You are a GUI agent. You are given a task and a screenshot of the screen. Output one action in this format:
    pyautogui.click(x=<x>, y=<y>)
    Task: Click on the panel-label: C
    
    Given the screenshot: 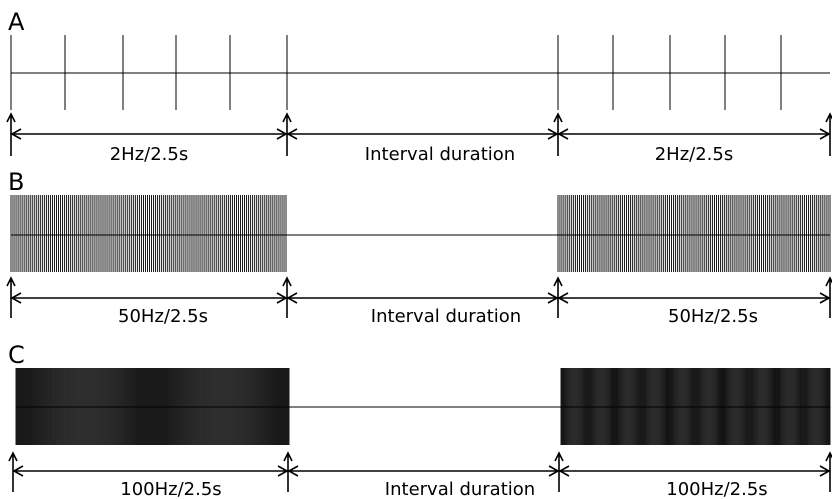 What is the action you would take?
    pyautogui.click(x=16, y=355)
    